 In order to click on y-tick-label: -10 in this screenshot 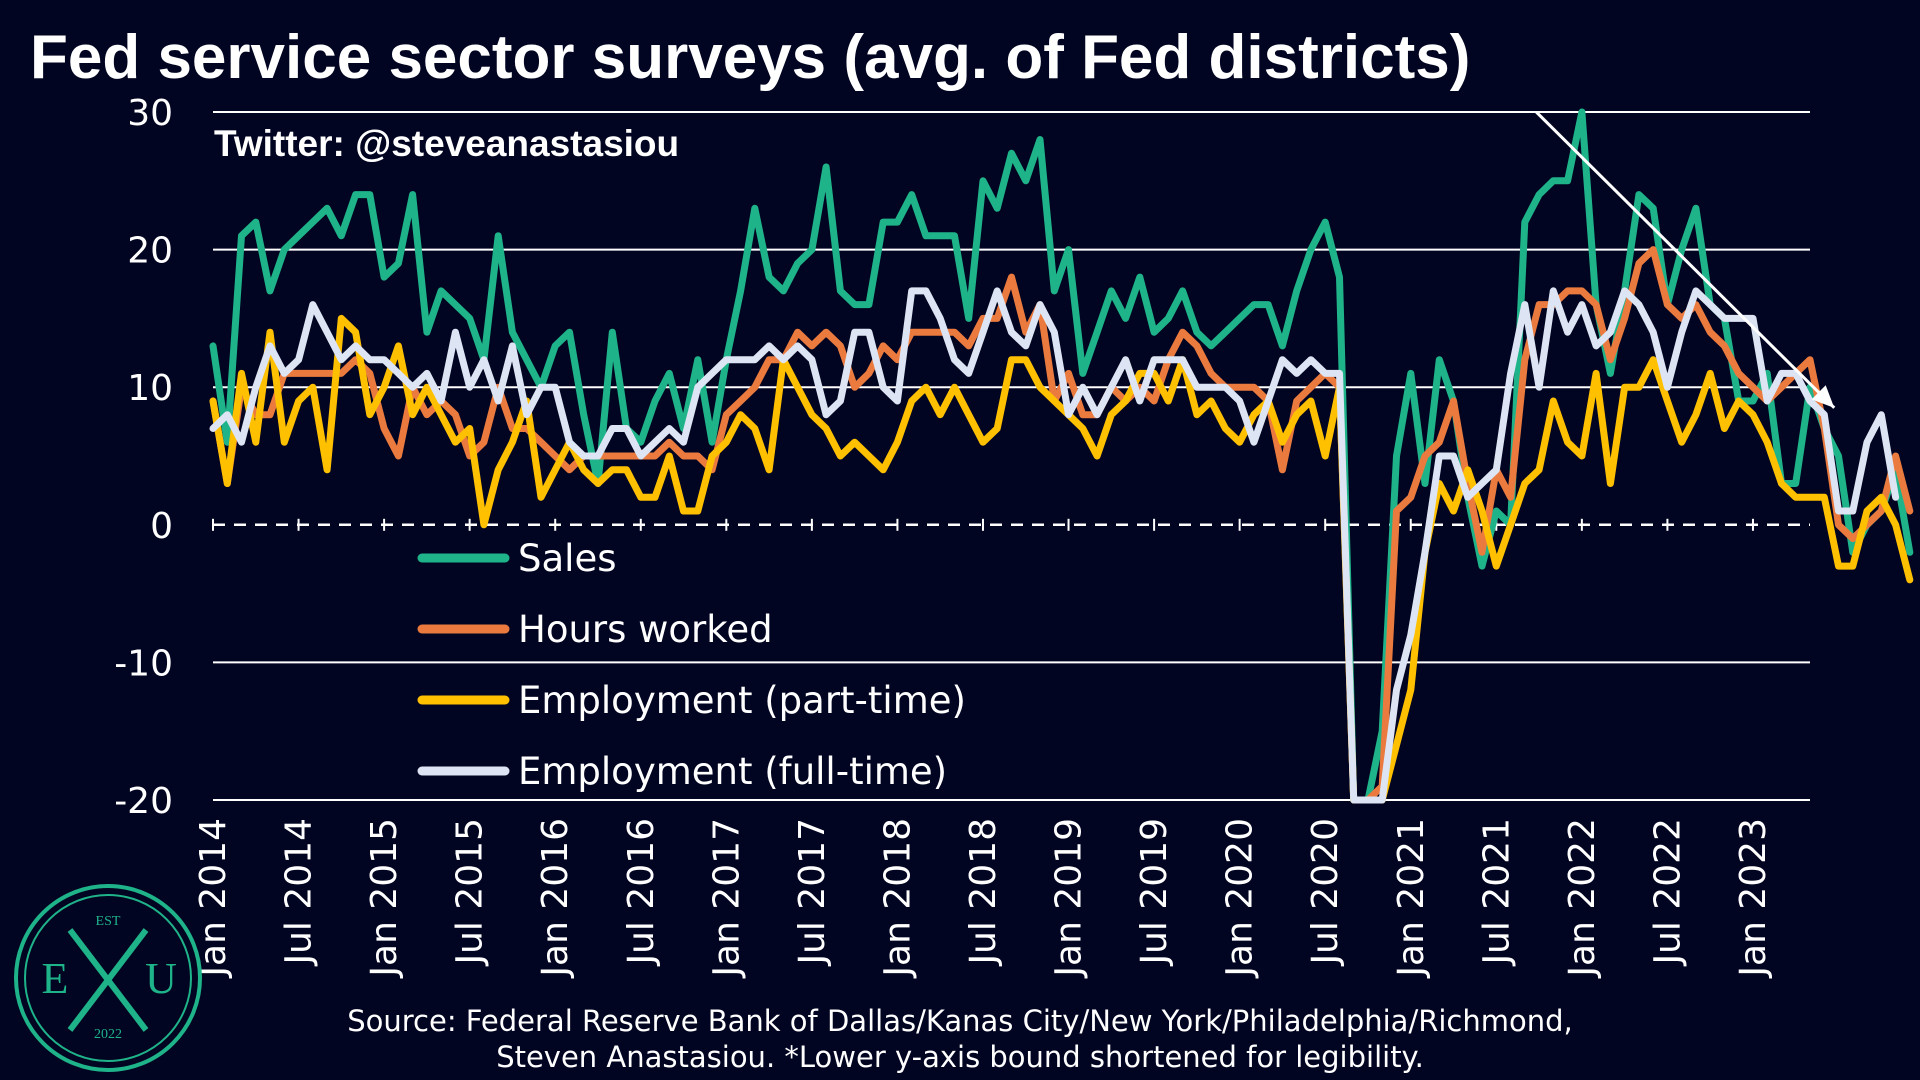, I will do `click(143, 663)`.